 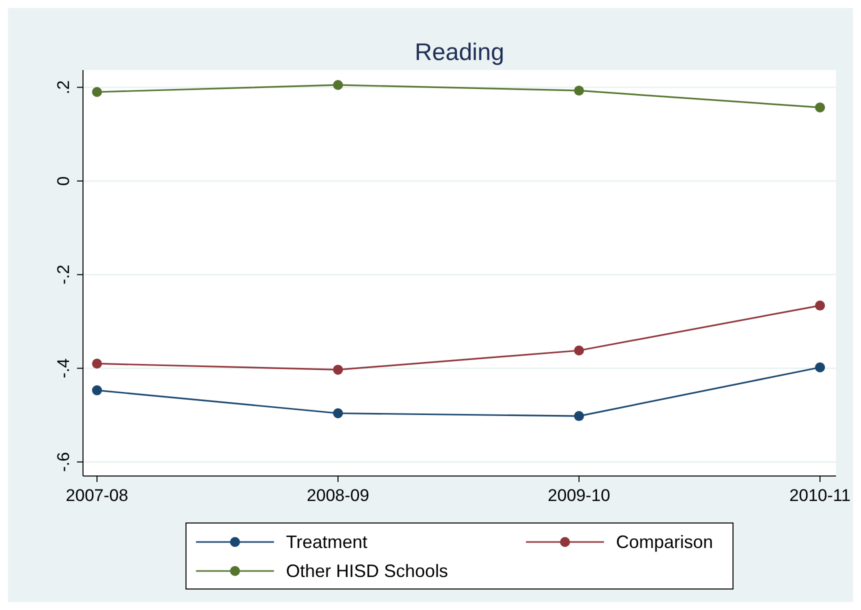 What do you see at coordinates (820, 495) in the screenshot?
I see `x-tick-label: 2010-11` at bounding box center [820, 495].